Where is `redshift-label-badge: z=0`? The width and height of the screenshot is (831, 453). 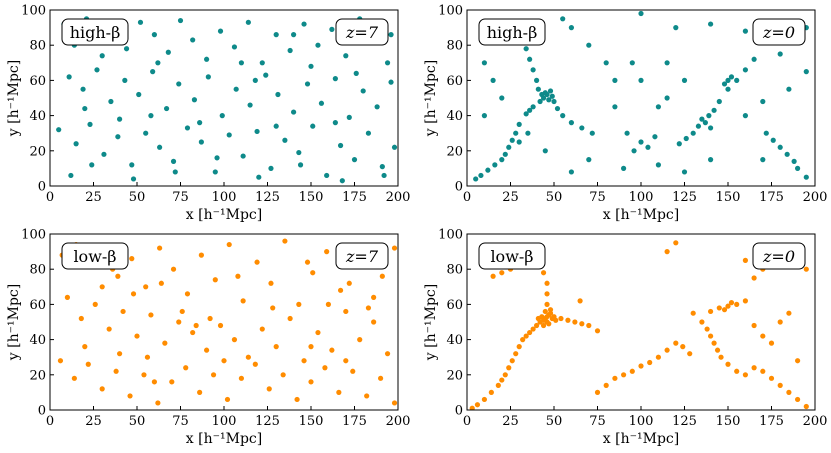
redshift-label-badge: z=0 is located at coordinates (779, 256).